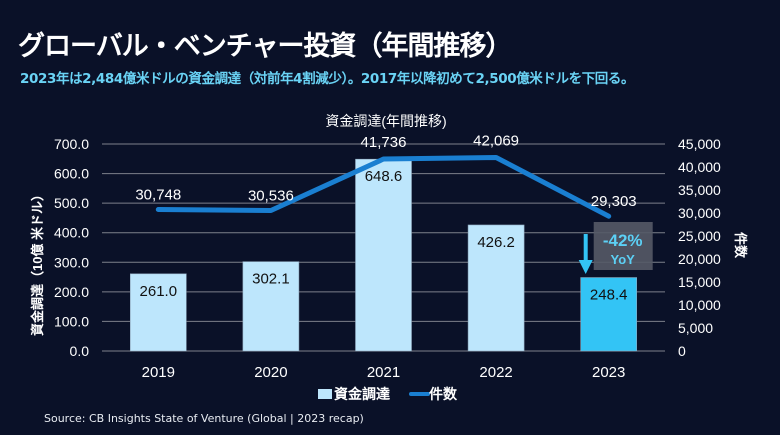 The width and height of the screenshot is (780, 435). What do you see at coordinates (384, 142) in the screenshot?
I see `line-value-label: 41,736` at bounding box center [384, 142].